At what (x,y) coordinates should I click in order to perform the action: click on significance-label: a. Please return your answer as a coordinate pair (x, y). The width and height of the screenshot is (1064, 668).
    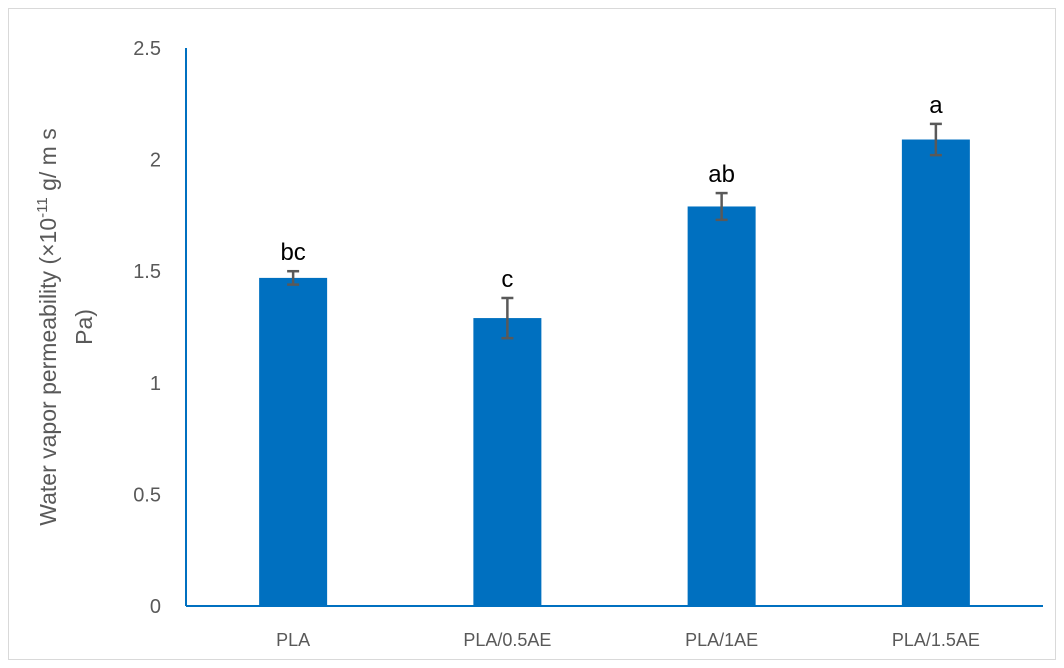
    Looking at the image, I should click on (936, 105).